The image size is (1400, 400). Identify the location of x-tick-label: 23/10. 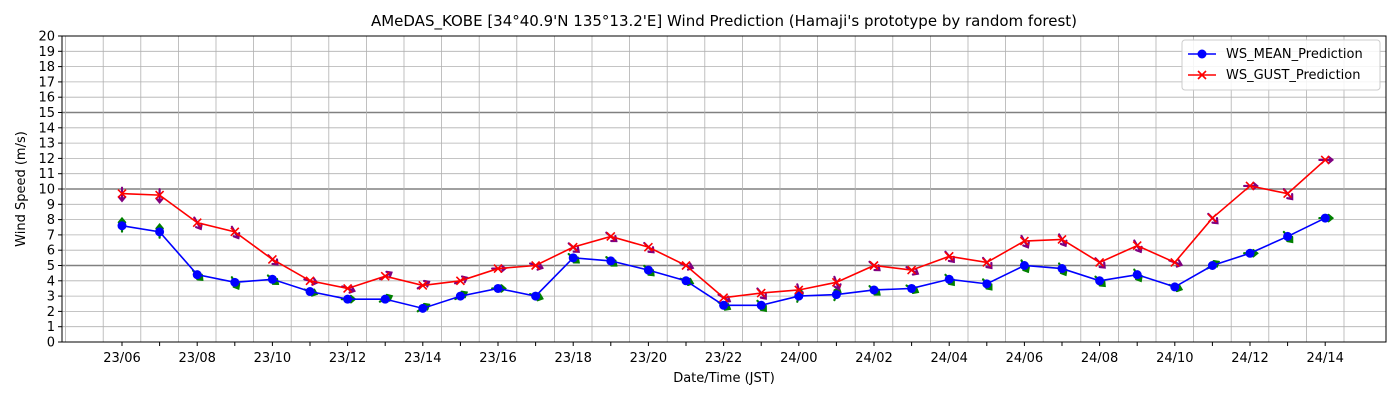
(272, 358).